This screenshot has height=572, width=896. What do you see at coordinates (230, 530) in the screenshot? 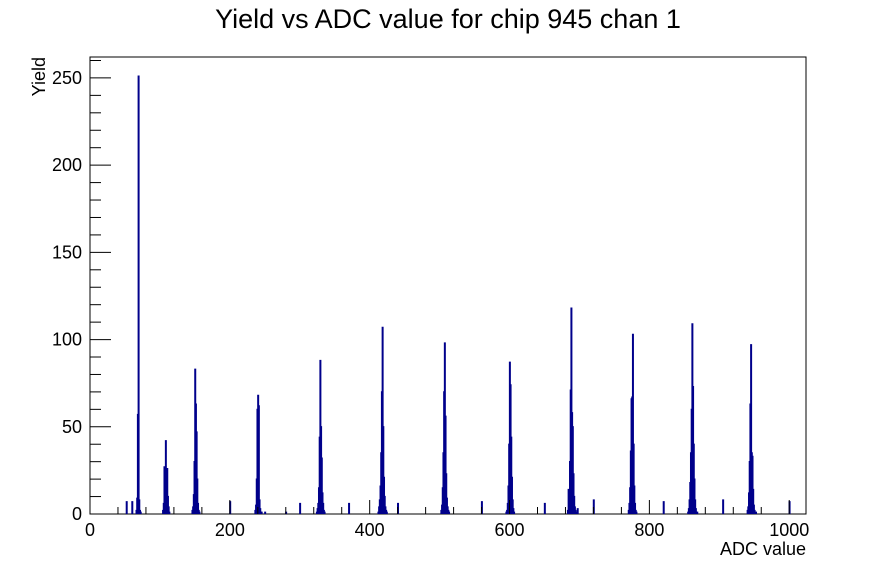
I see `x-tick-label: 200` at bounding box center [230, 530].